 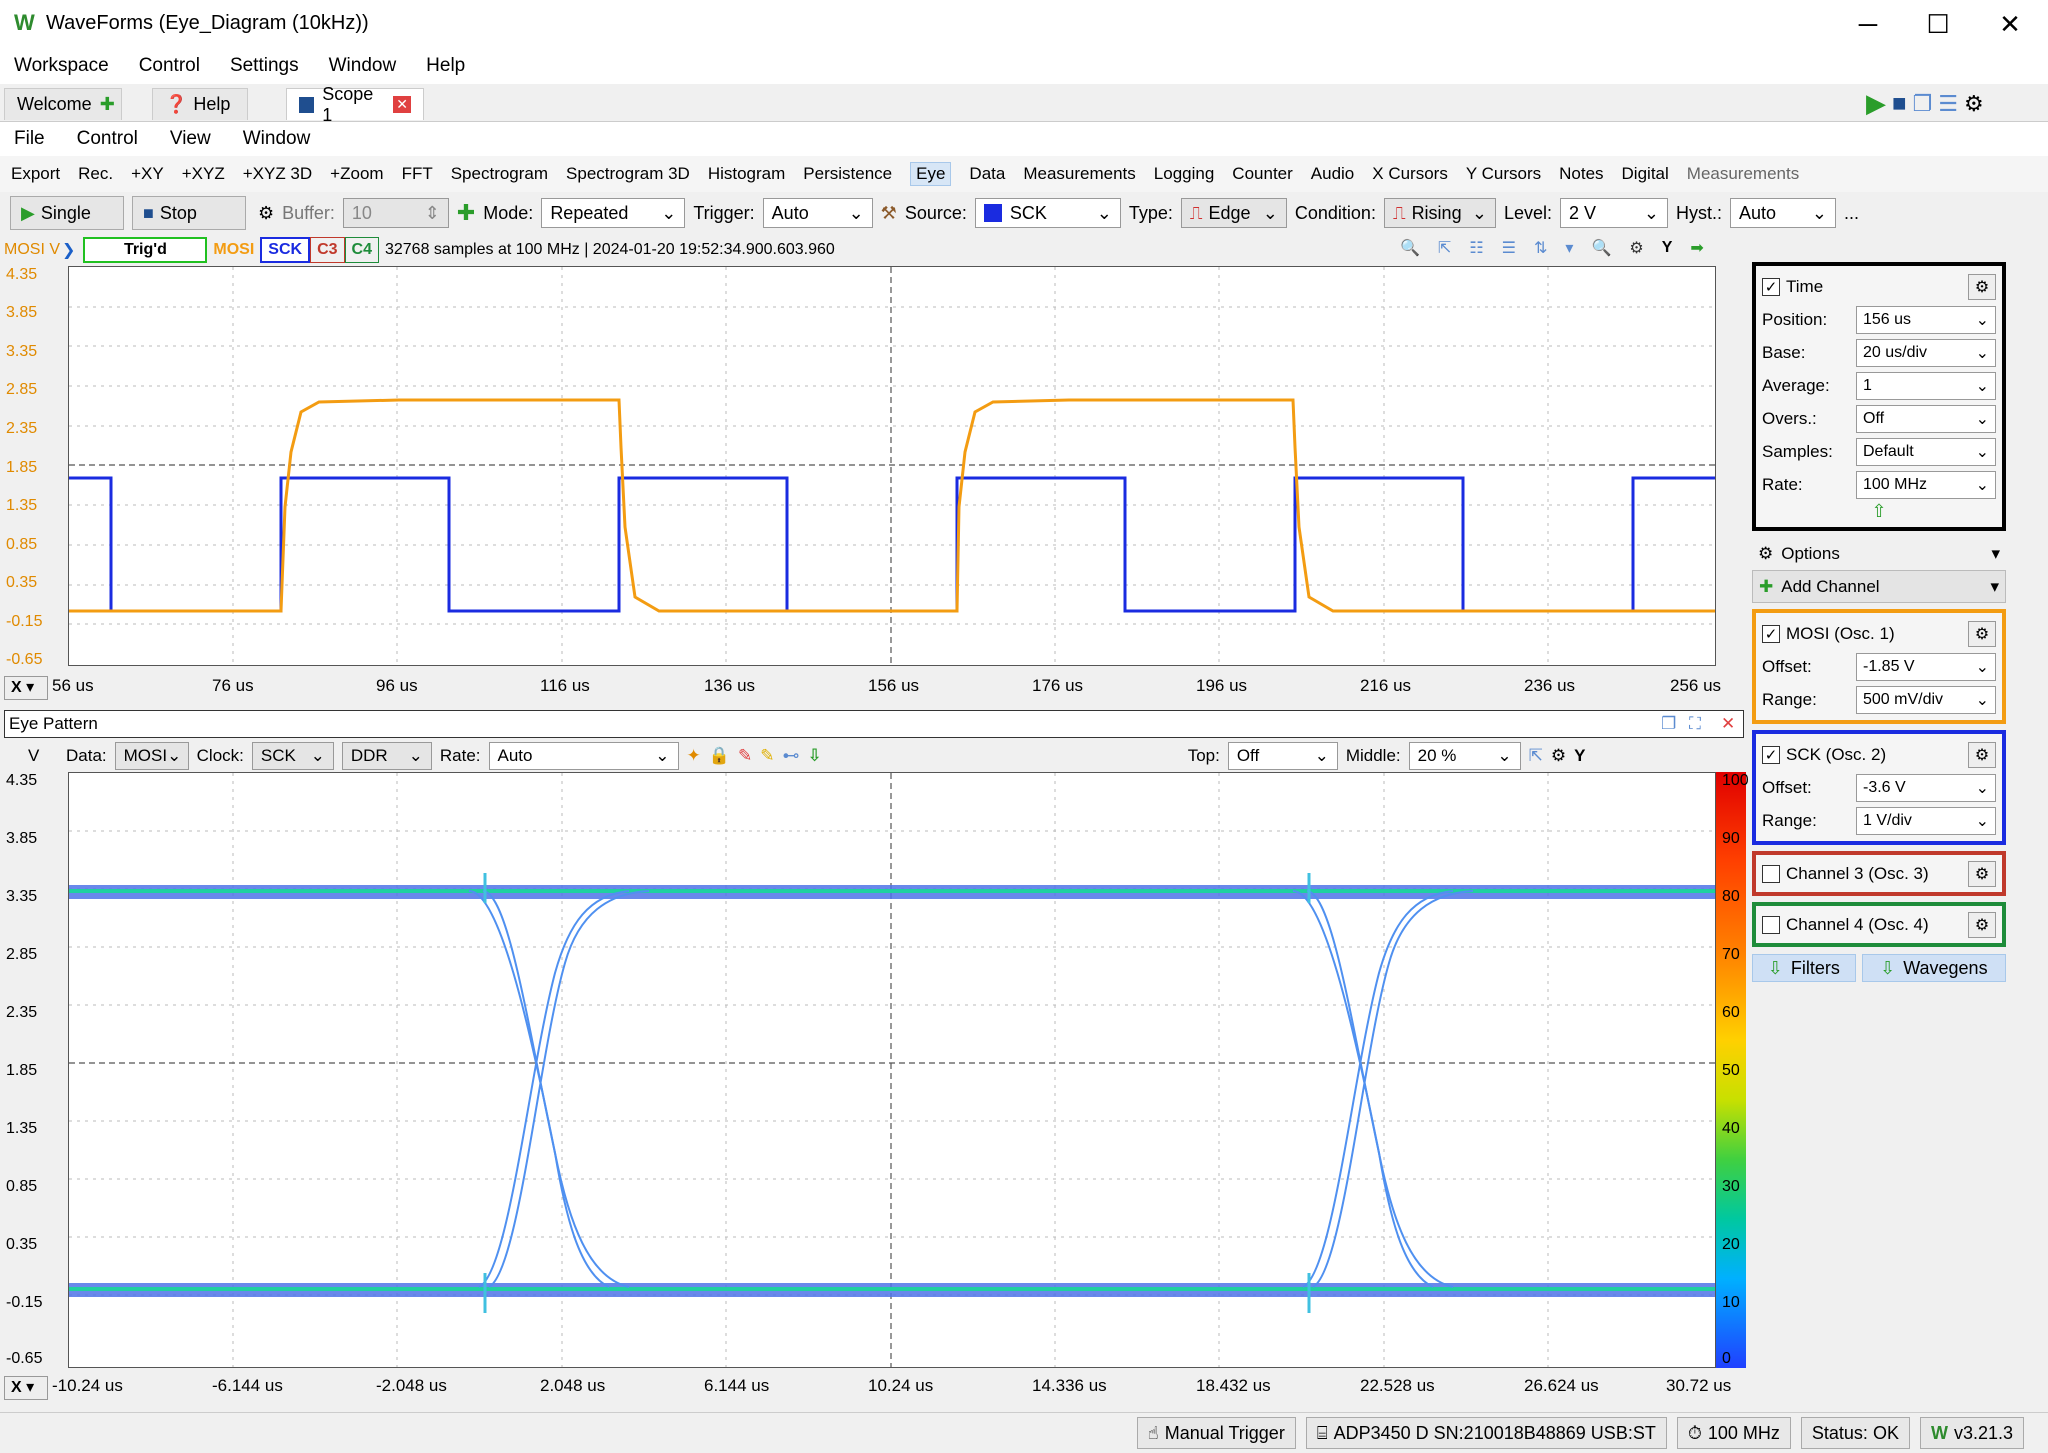 I want to click on align-icon: ☷, so click(x=1476, y=248).